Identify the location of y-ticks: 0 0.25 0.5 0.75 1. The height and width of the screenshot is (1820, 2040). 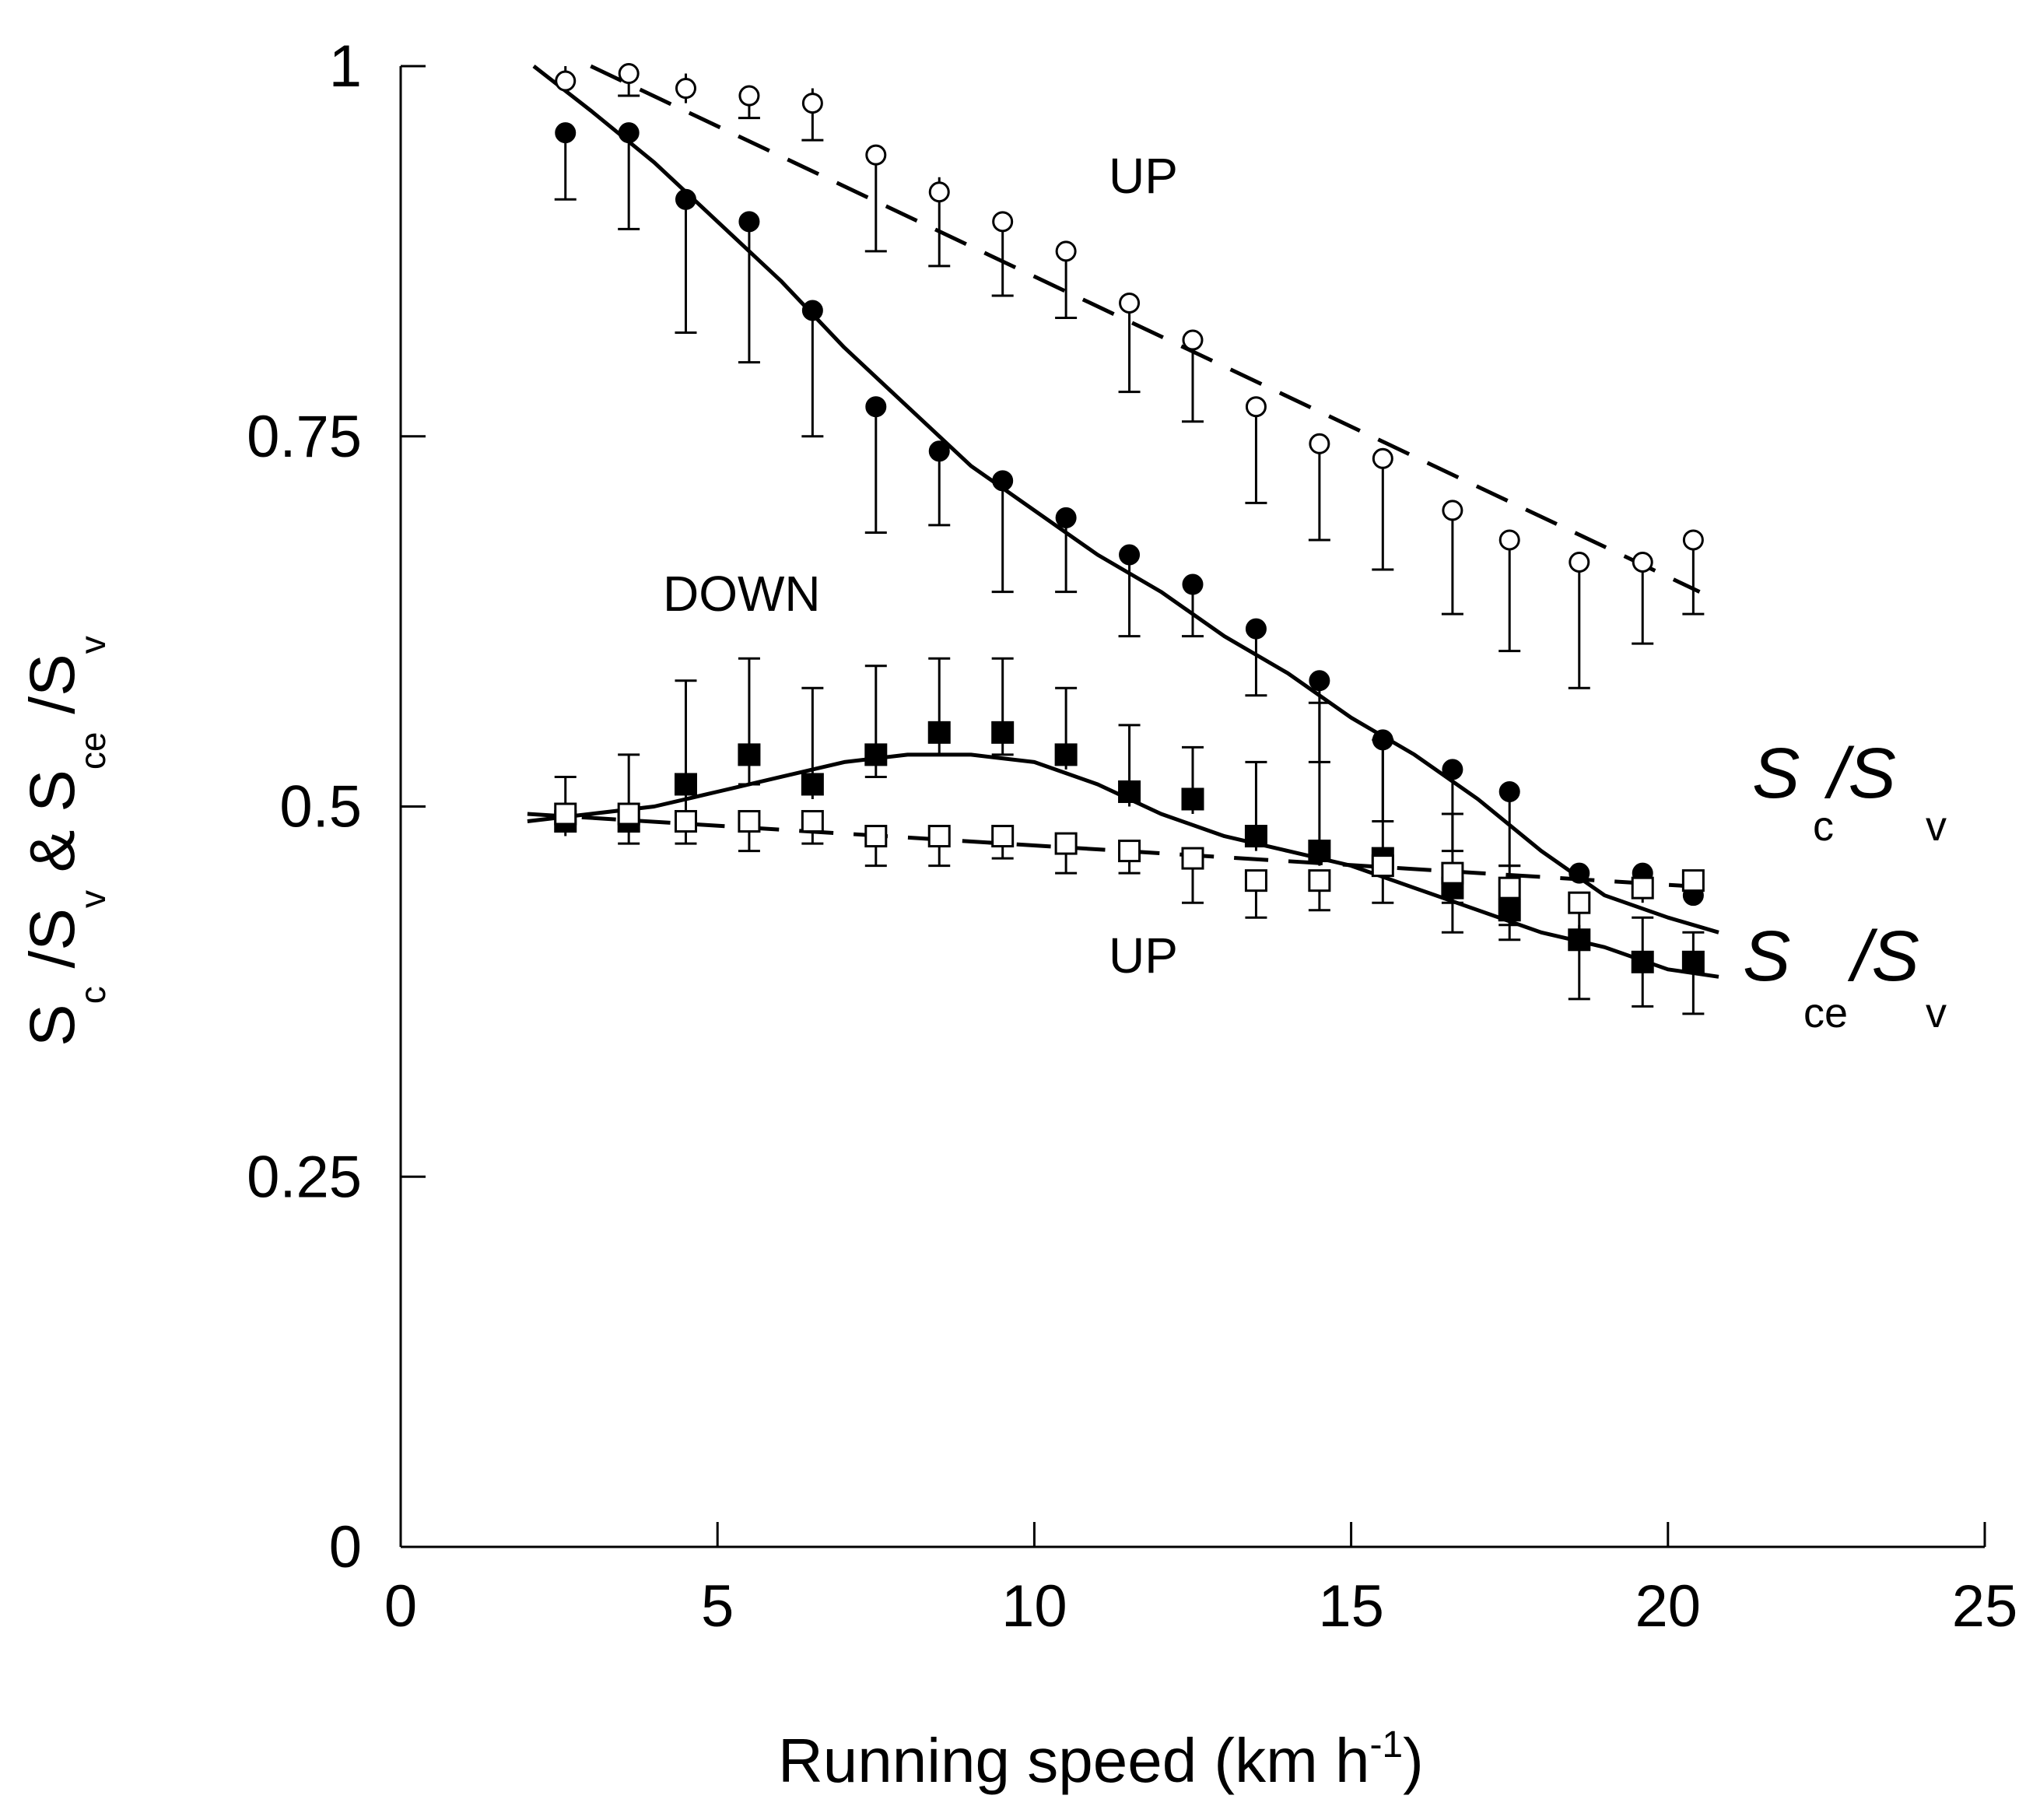
(337, 806).